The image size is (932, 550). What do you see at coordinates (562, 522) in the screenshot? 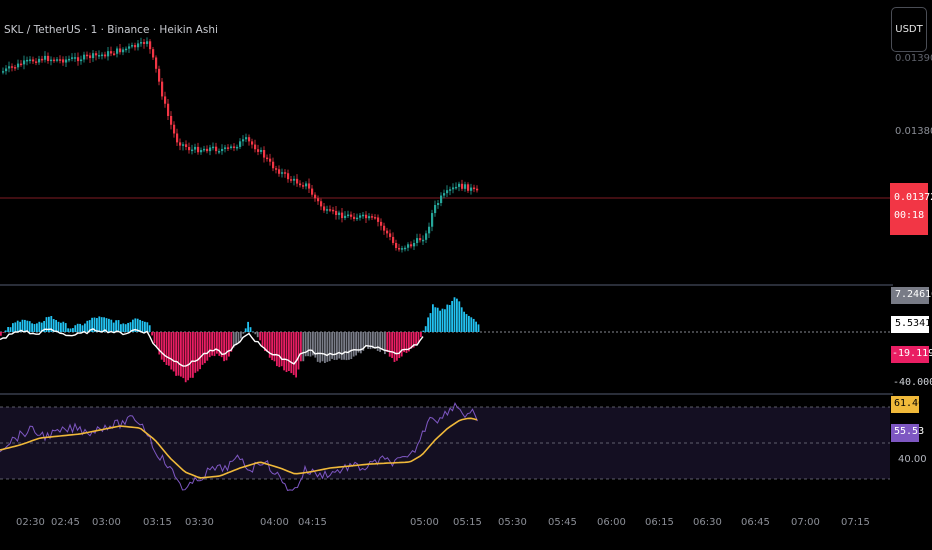
I see `time-tick-label: 05:45` at bounding box center [562, 522].